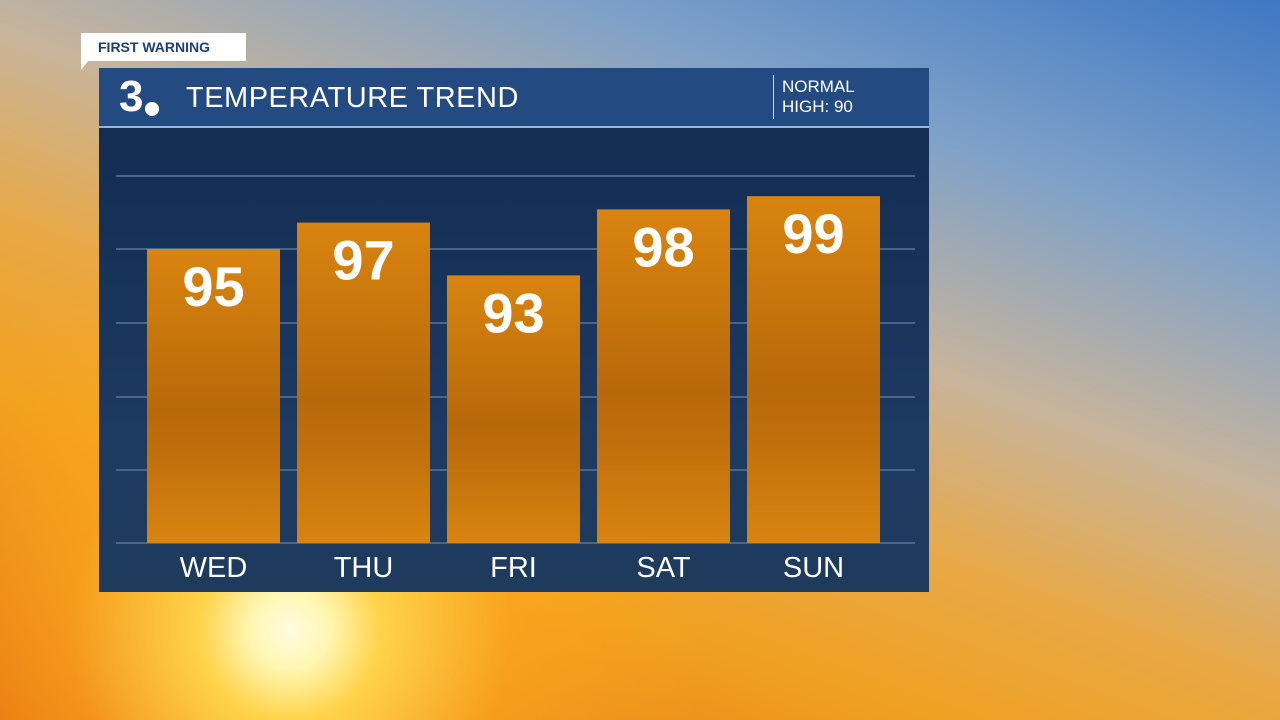 Image resolution: width=1280 pixels, height=720 pixels. What do you see at coordinates (818, 86) in the screenshot?
I see `normal-label: NORMAL` at bounding box center [818, 86].